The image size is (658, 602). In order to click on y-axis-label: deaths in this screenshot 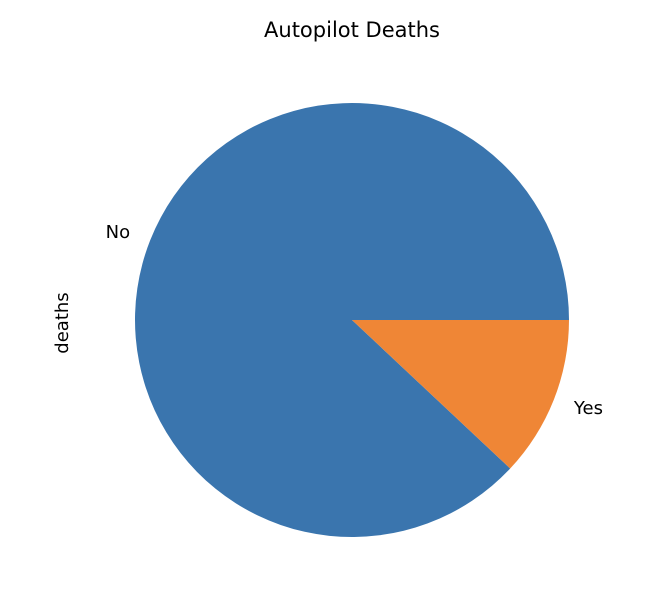, I will do `click(62, 322)`.